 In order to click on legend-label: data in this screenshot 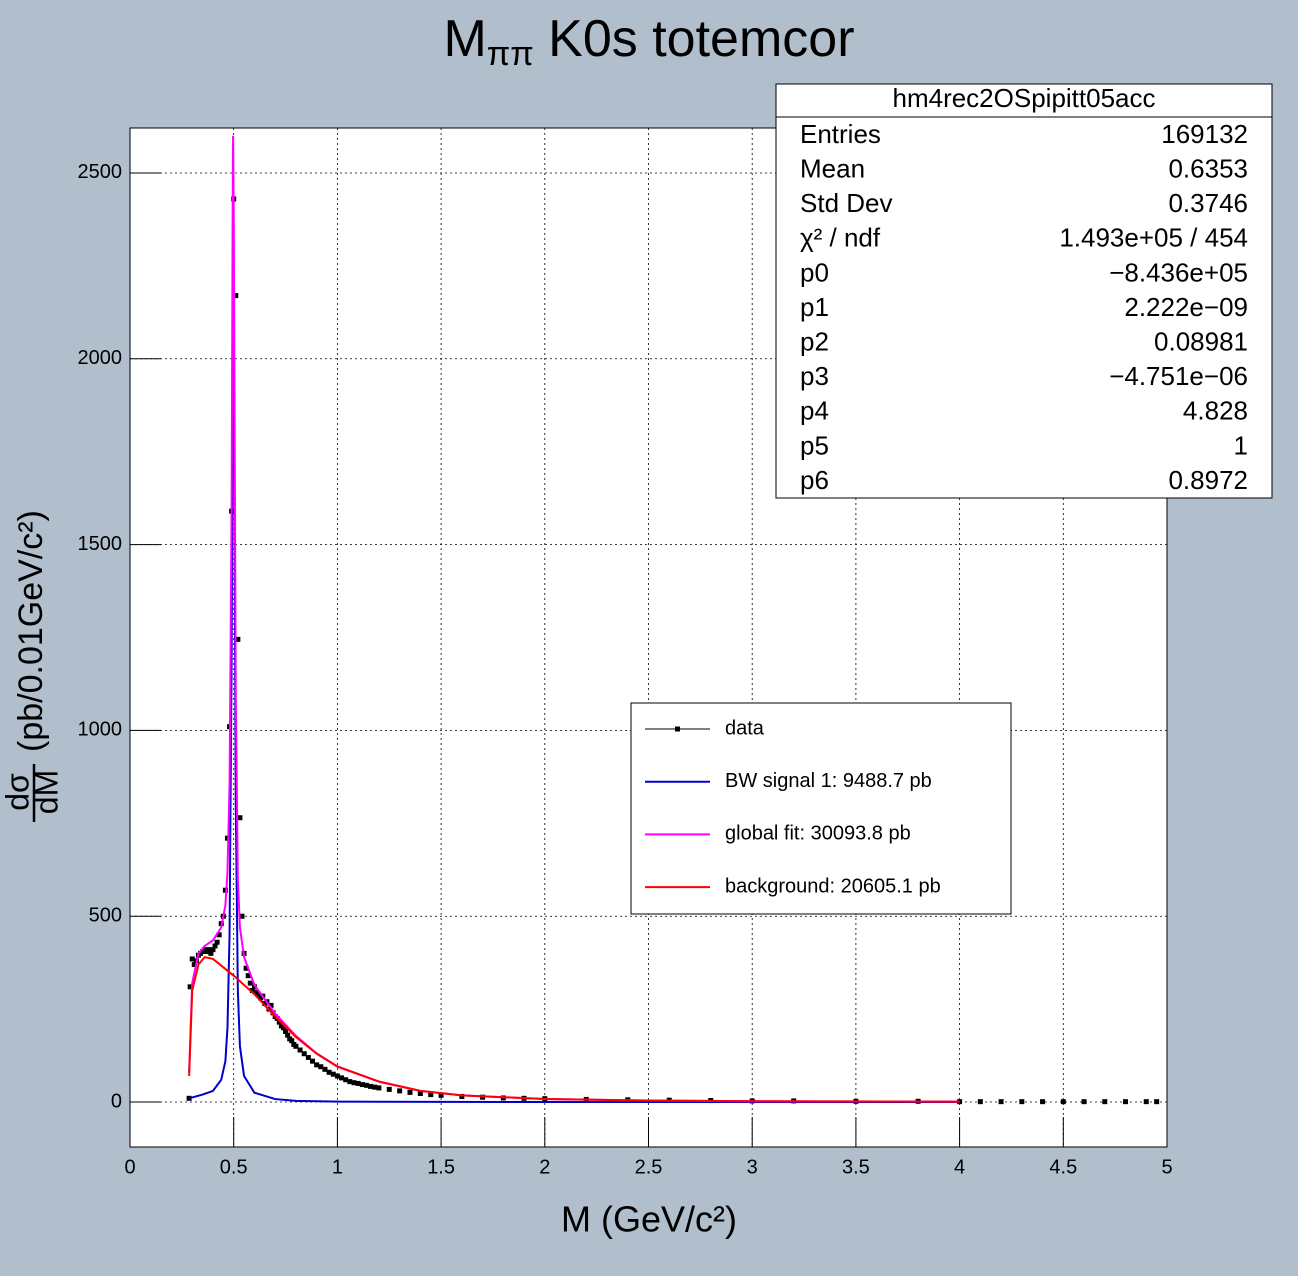, I will do `click(745, 728)`.